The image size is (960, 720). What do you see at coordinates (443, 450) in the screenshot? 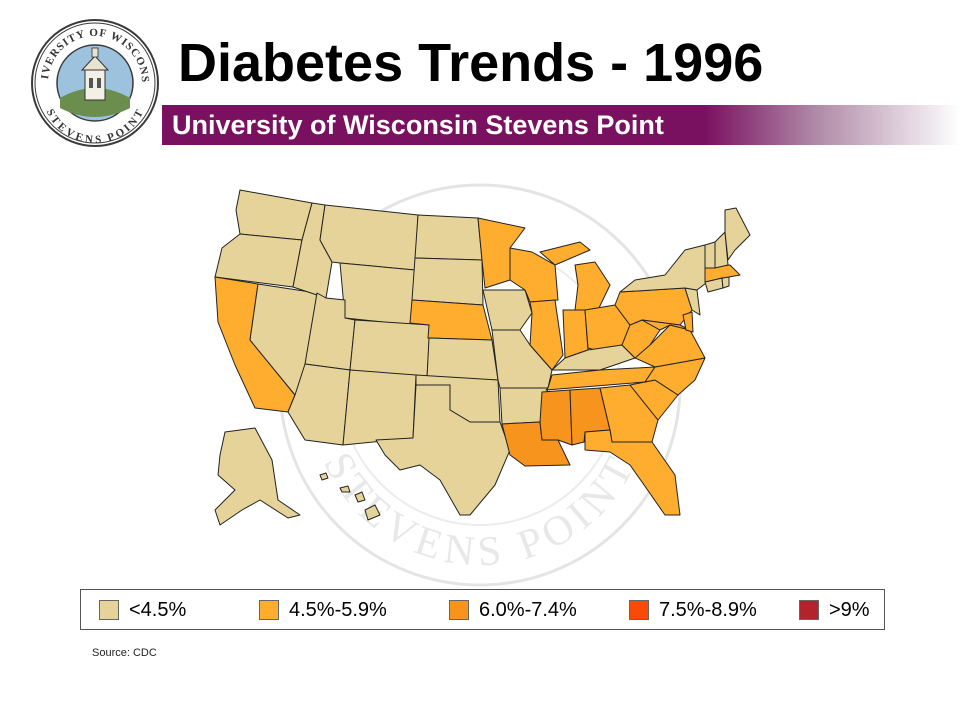
I see `state-TX` at bounding box center [443, 450].